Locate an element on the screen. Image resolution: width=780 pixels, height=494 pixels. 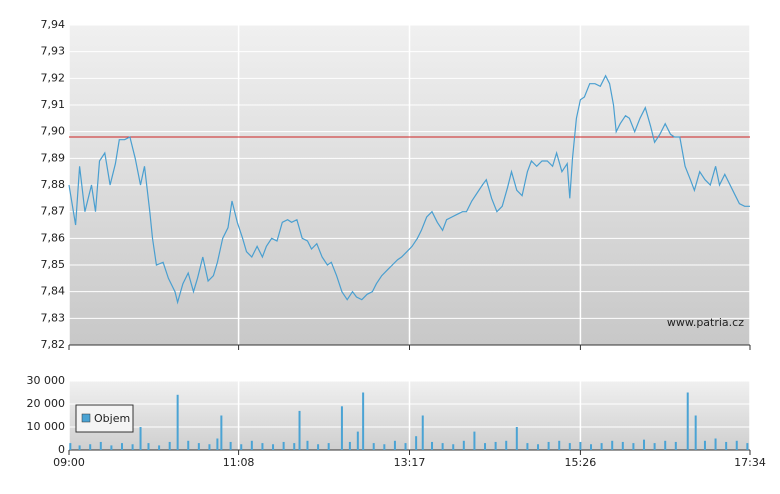
y-tick-label: 7,86 is located at coordinates (53, 237).